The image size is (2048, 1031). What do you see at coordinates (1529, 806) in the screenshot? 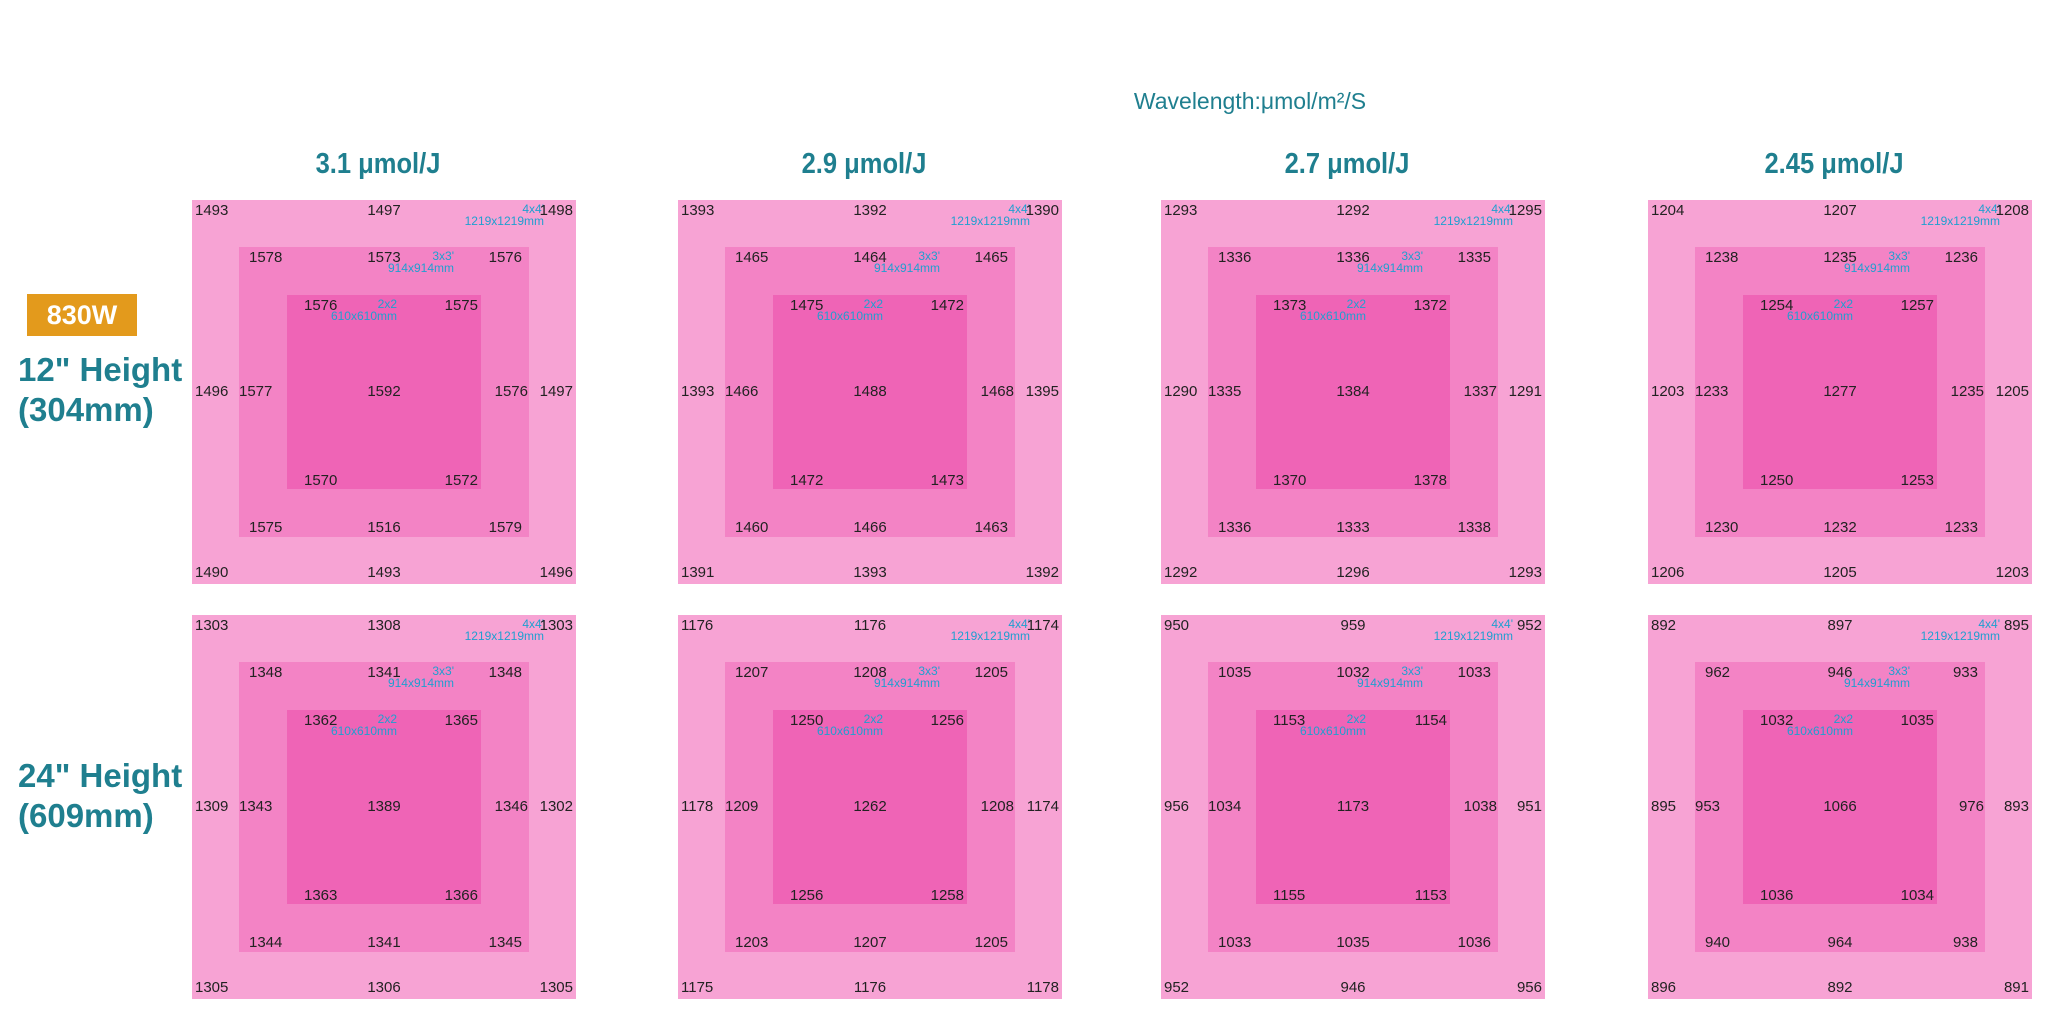
I see `ppfd-value-o-mr: 951` at bounding box center [1529, 806].